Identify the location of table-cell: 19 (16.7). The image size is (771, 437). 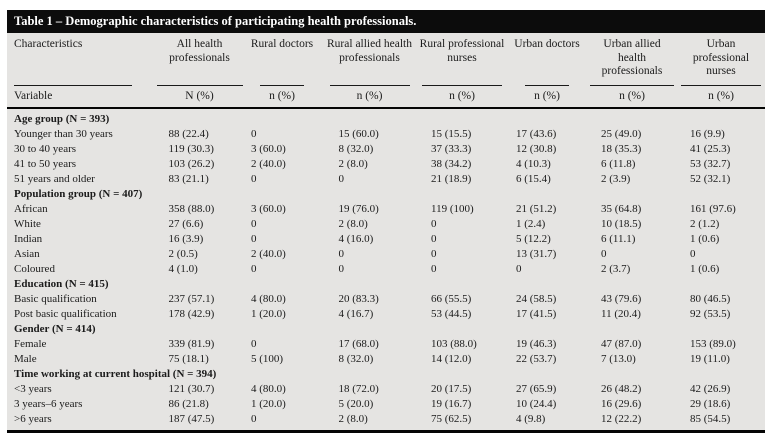
(462, 404).